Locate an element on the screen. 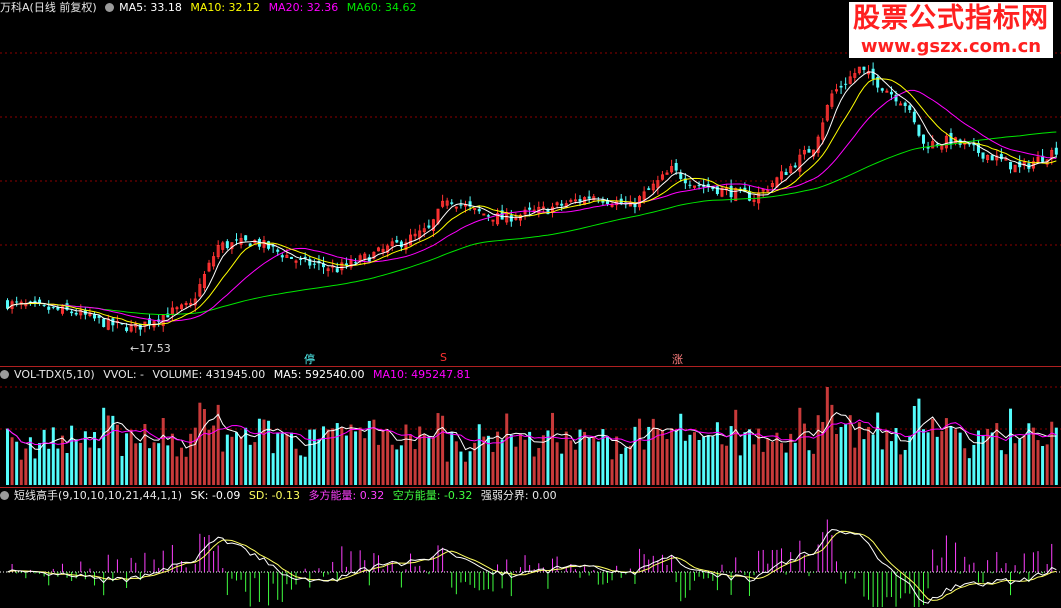  vol-ma10-readout: MA10: 495247.81 is located at coordinates (421, 374).